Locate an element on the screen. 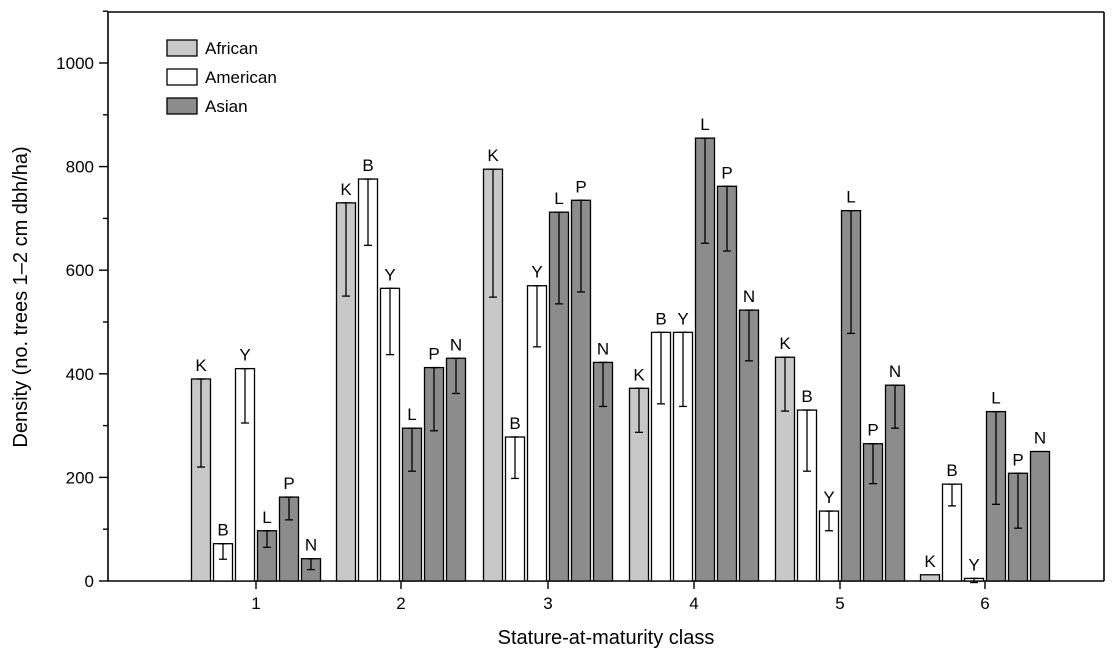  error-bar-g3-P is located at coordinates (581, 246).